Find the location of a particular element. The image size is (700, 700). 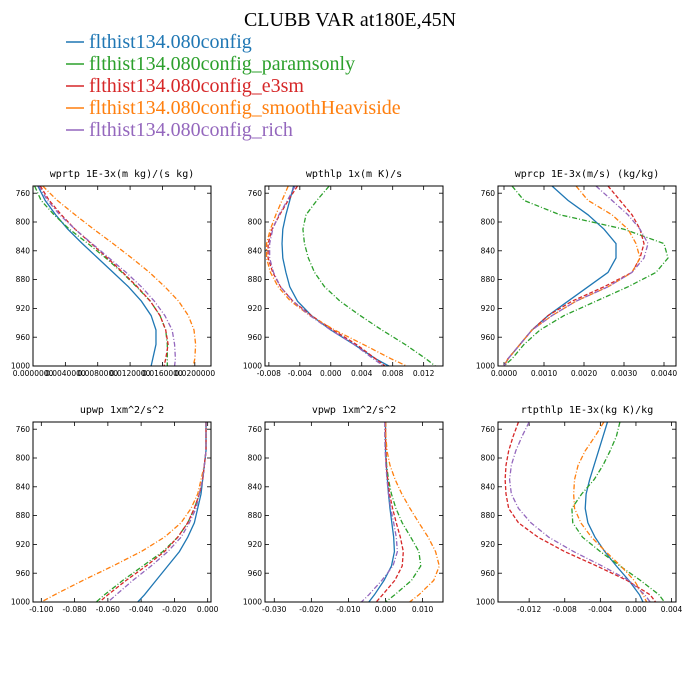

x-tick-label: 0.0030 is located at coordinates (624, 373).